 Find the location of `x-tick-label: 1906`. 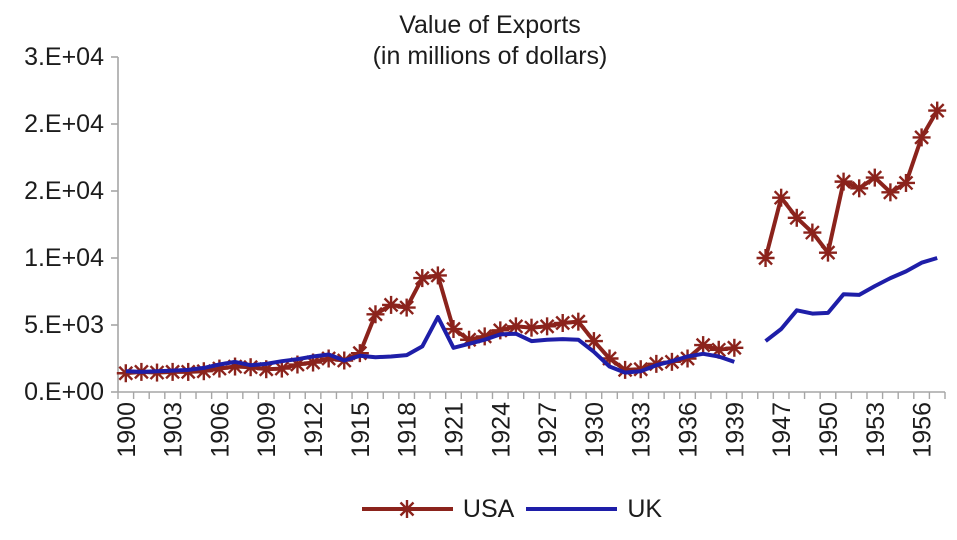

x-tick-label: 1906 is located at coordinates (220, 430).